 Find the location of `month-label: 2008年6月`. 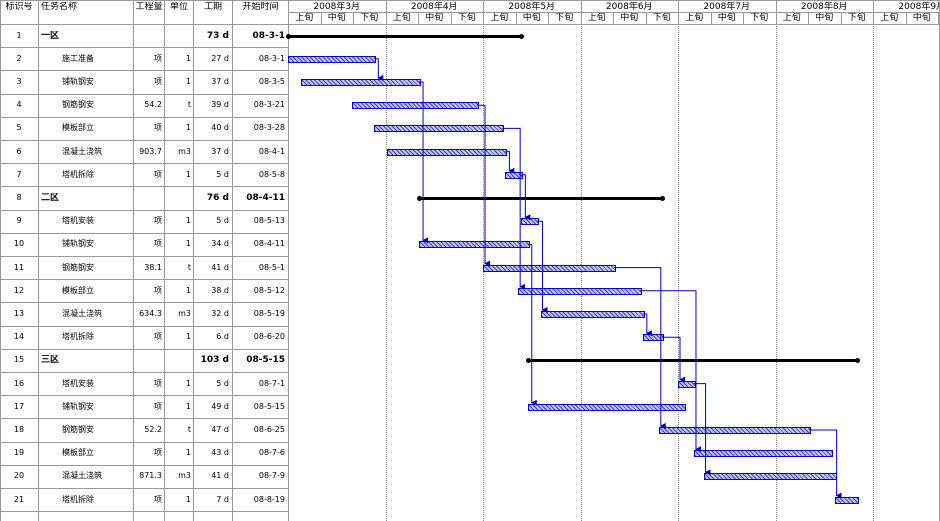

month-label: 2008年6月 is located at coordinates (629, 7).